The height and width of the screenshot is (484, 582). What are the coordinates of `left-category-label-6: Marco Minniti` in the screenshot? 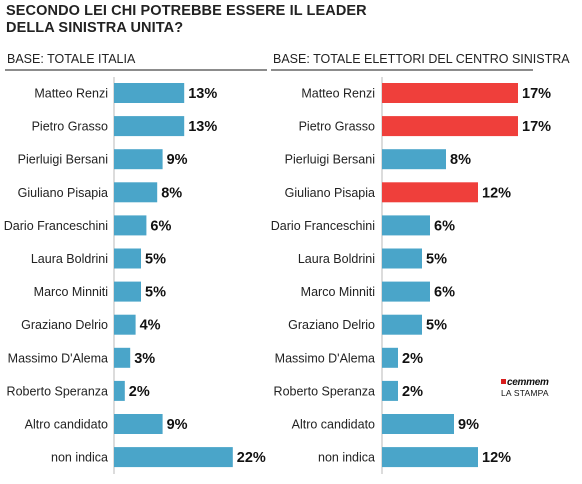 It's located at (71, 292).